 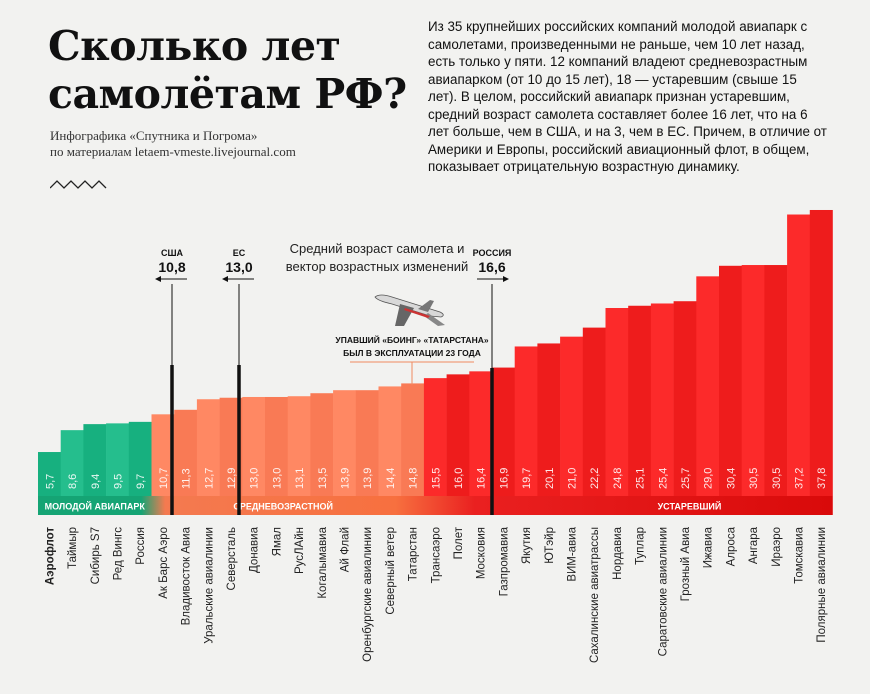 I want to click on category-label: Оренбургские авиалинии, so click(x=368, y=594).